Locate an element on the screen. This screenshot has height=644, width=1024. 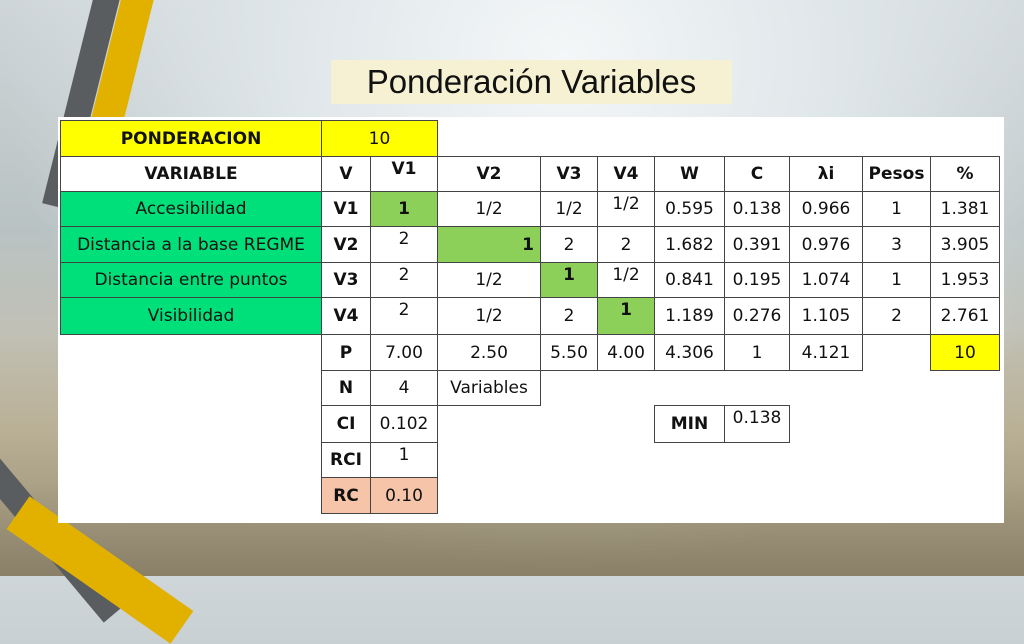
ci-value: 0.102 is located at coordinates (404, 424).